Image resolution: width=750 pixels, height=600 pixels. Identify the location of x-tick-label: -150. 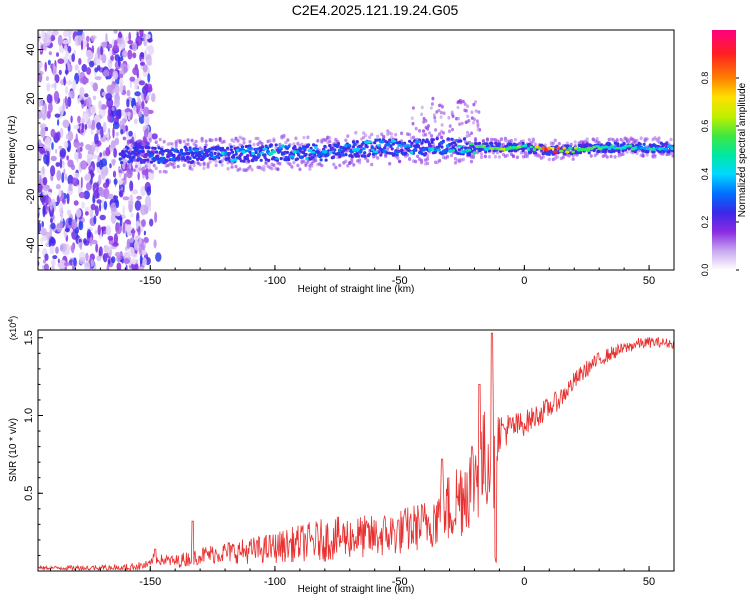
(150, 582).